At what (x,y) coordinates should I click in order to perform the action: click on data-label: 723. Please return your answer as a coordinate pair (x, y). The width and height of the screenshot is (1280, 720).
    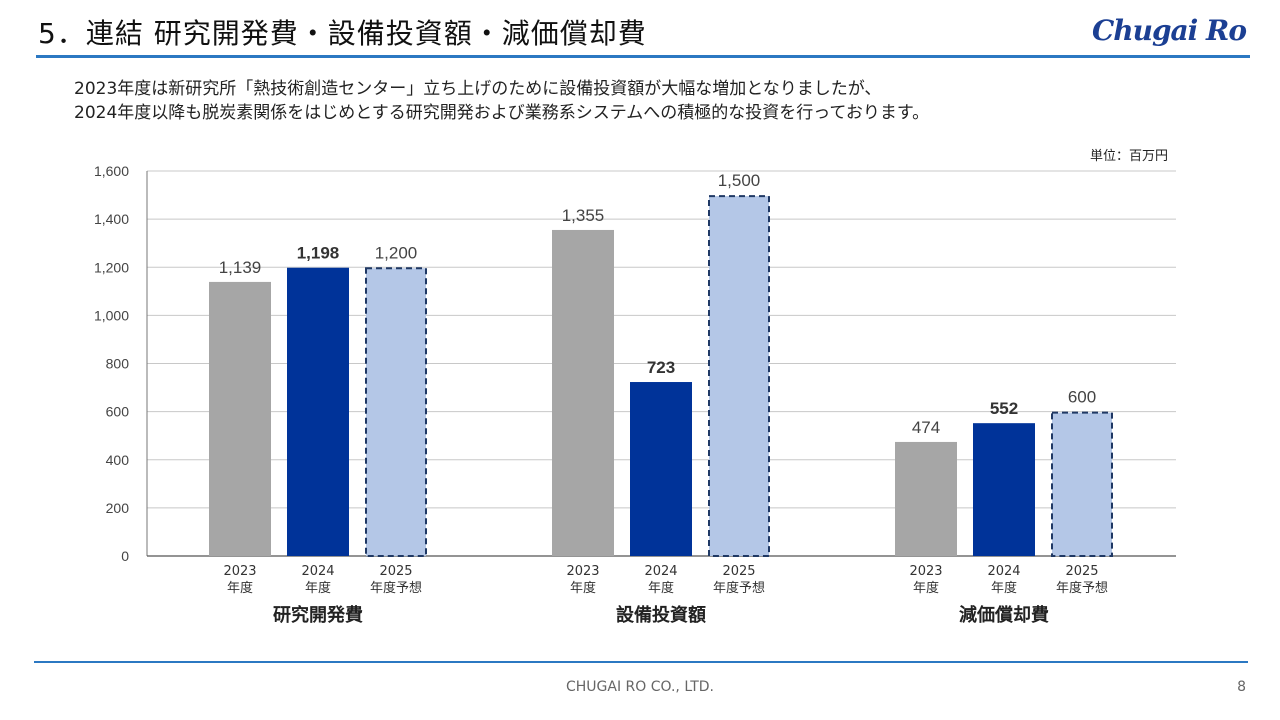
    Looking at the image, I should click on (661, 367).